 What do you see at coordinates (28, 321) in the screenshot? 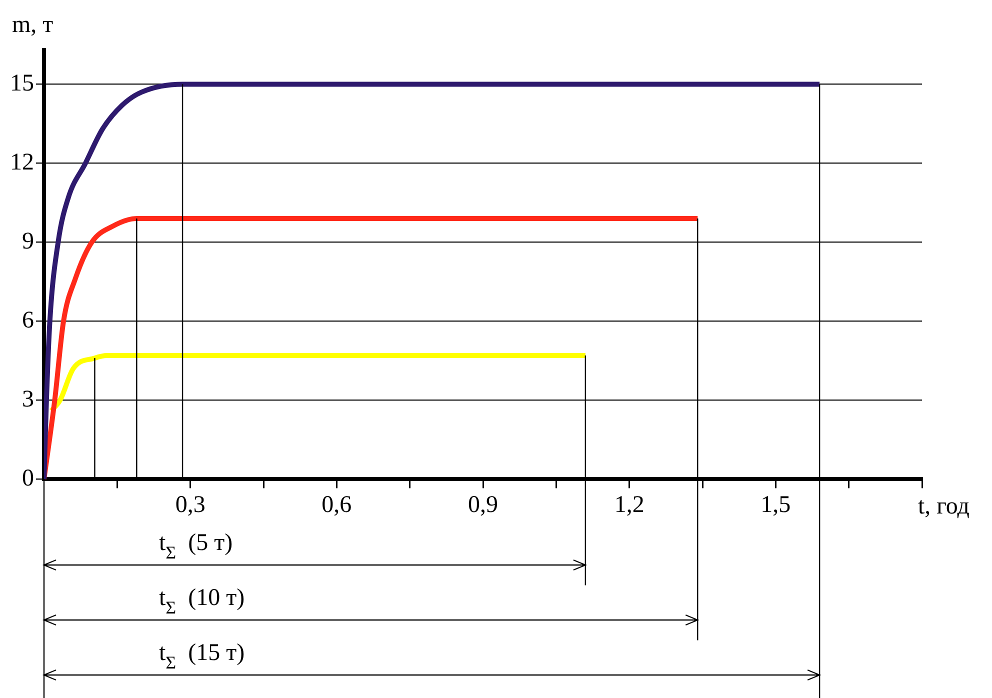
I see `y-tick-label: 6` at bounding box center [28, 321].